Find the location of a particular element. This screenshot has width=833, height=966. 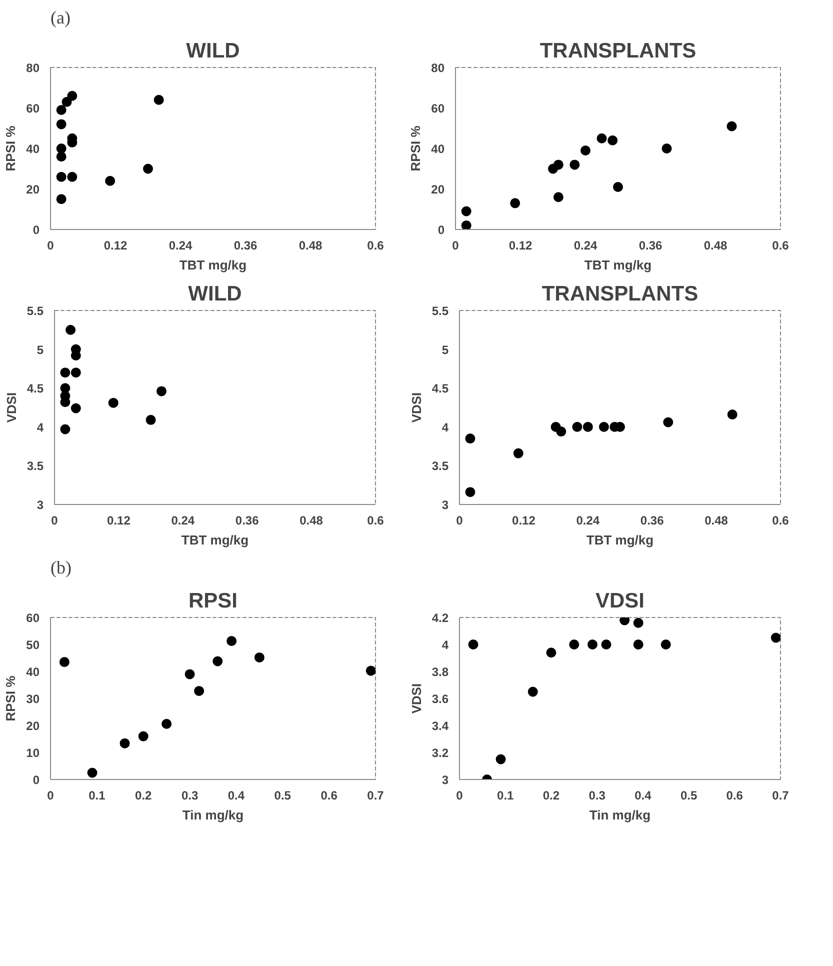

chart-title: RPSI is located at coordinates (213, 601).